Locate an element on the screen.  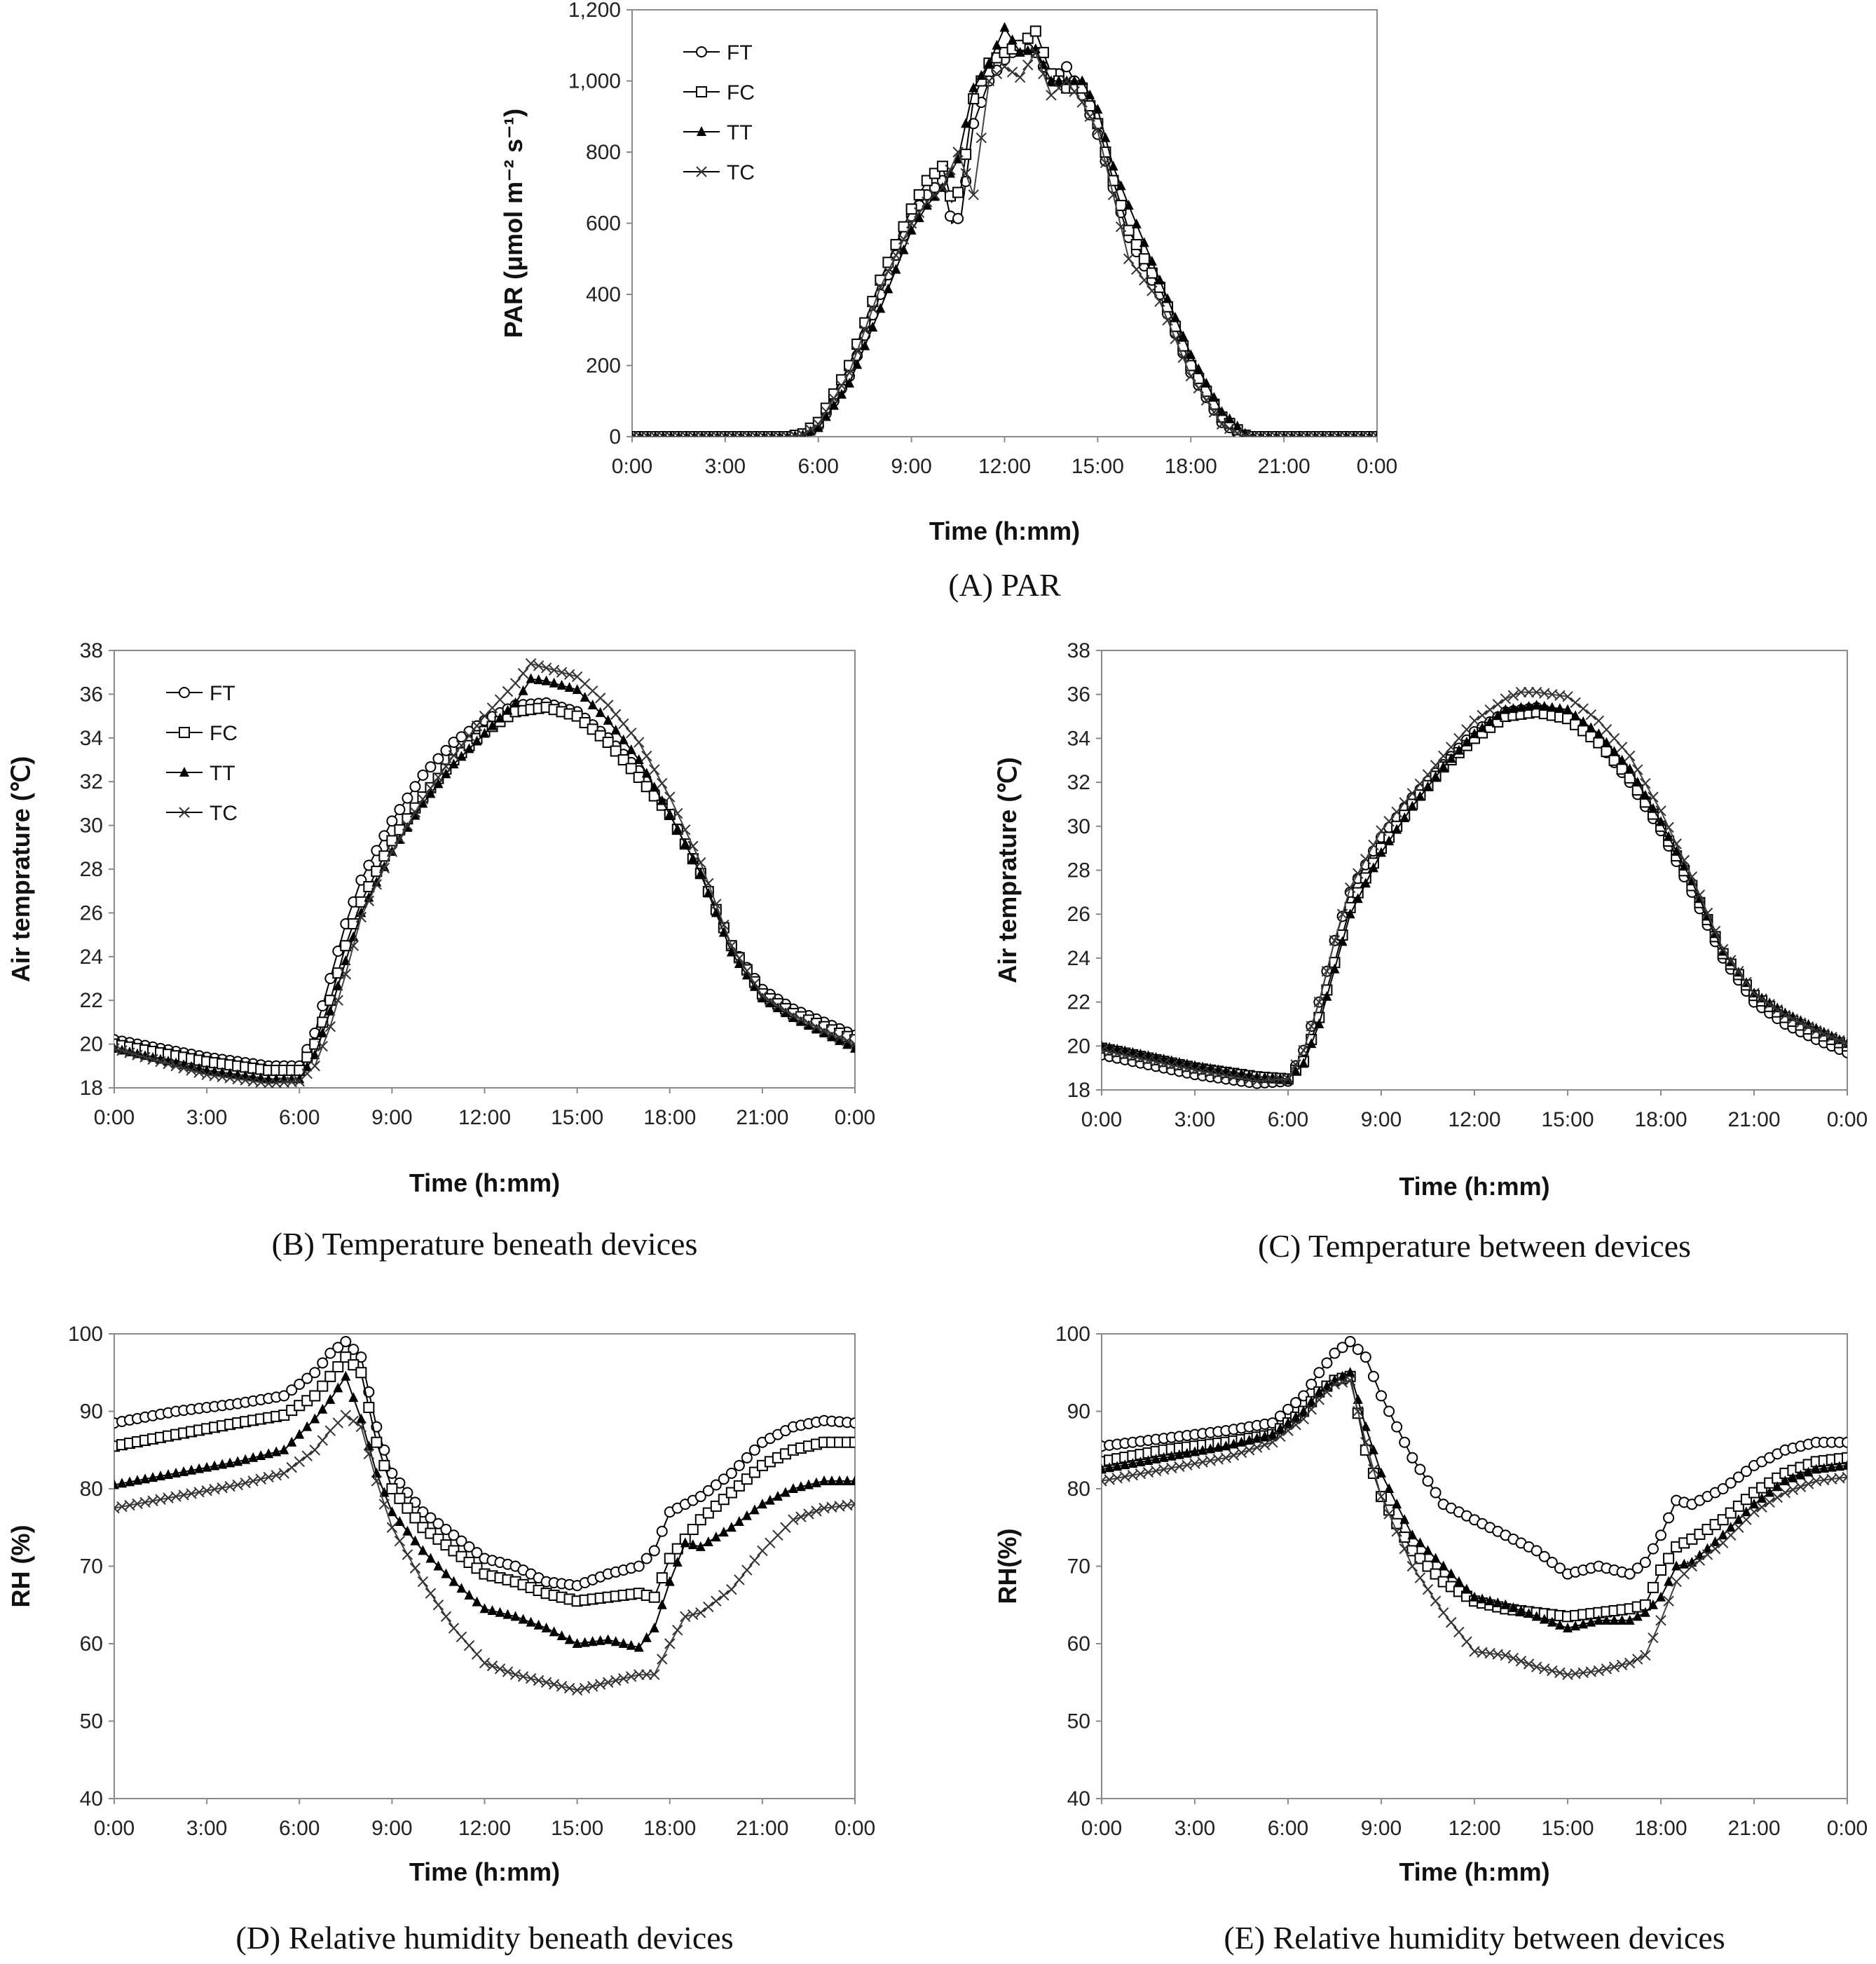
y-tick-label: 0 is located at coordinates (615, 437).